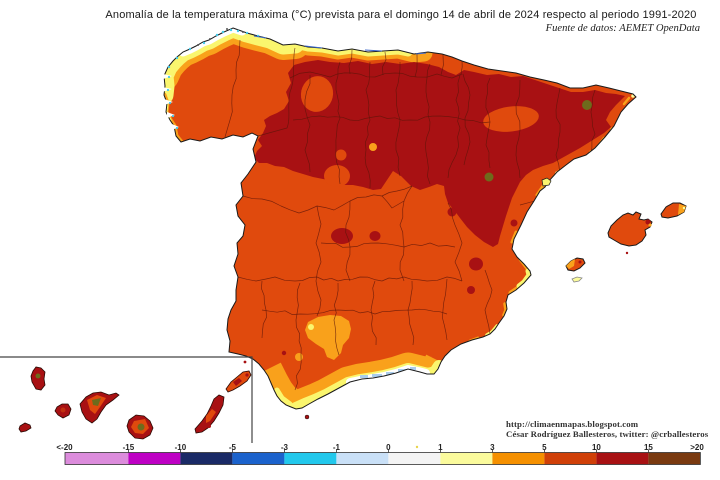 This screenshot has height=480, width=720. I want to click on svg-text: 10, so click(596, 447).